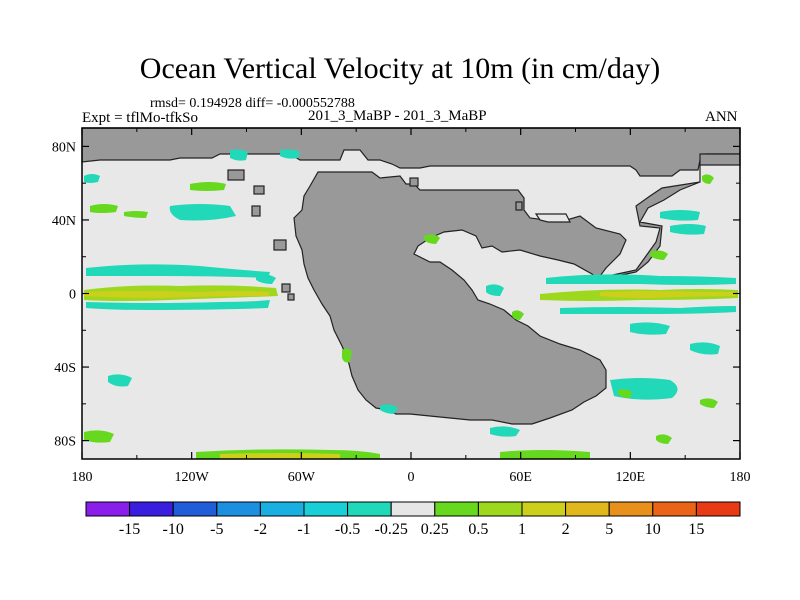 Image resolution: width=800 pixels, height=600 pixels. What do you see at coordinates (609, 529) in the screenshot?
I see `colorbar-label: 5` at bounding box center [609, 529].